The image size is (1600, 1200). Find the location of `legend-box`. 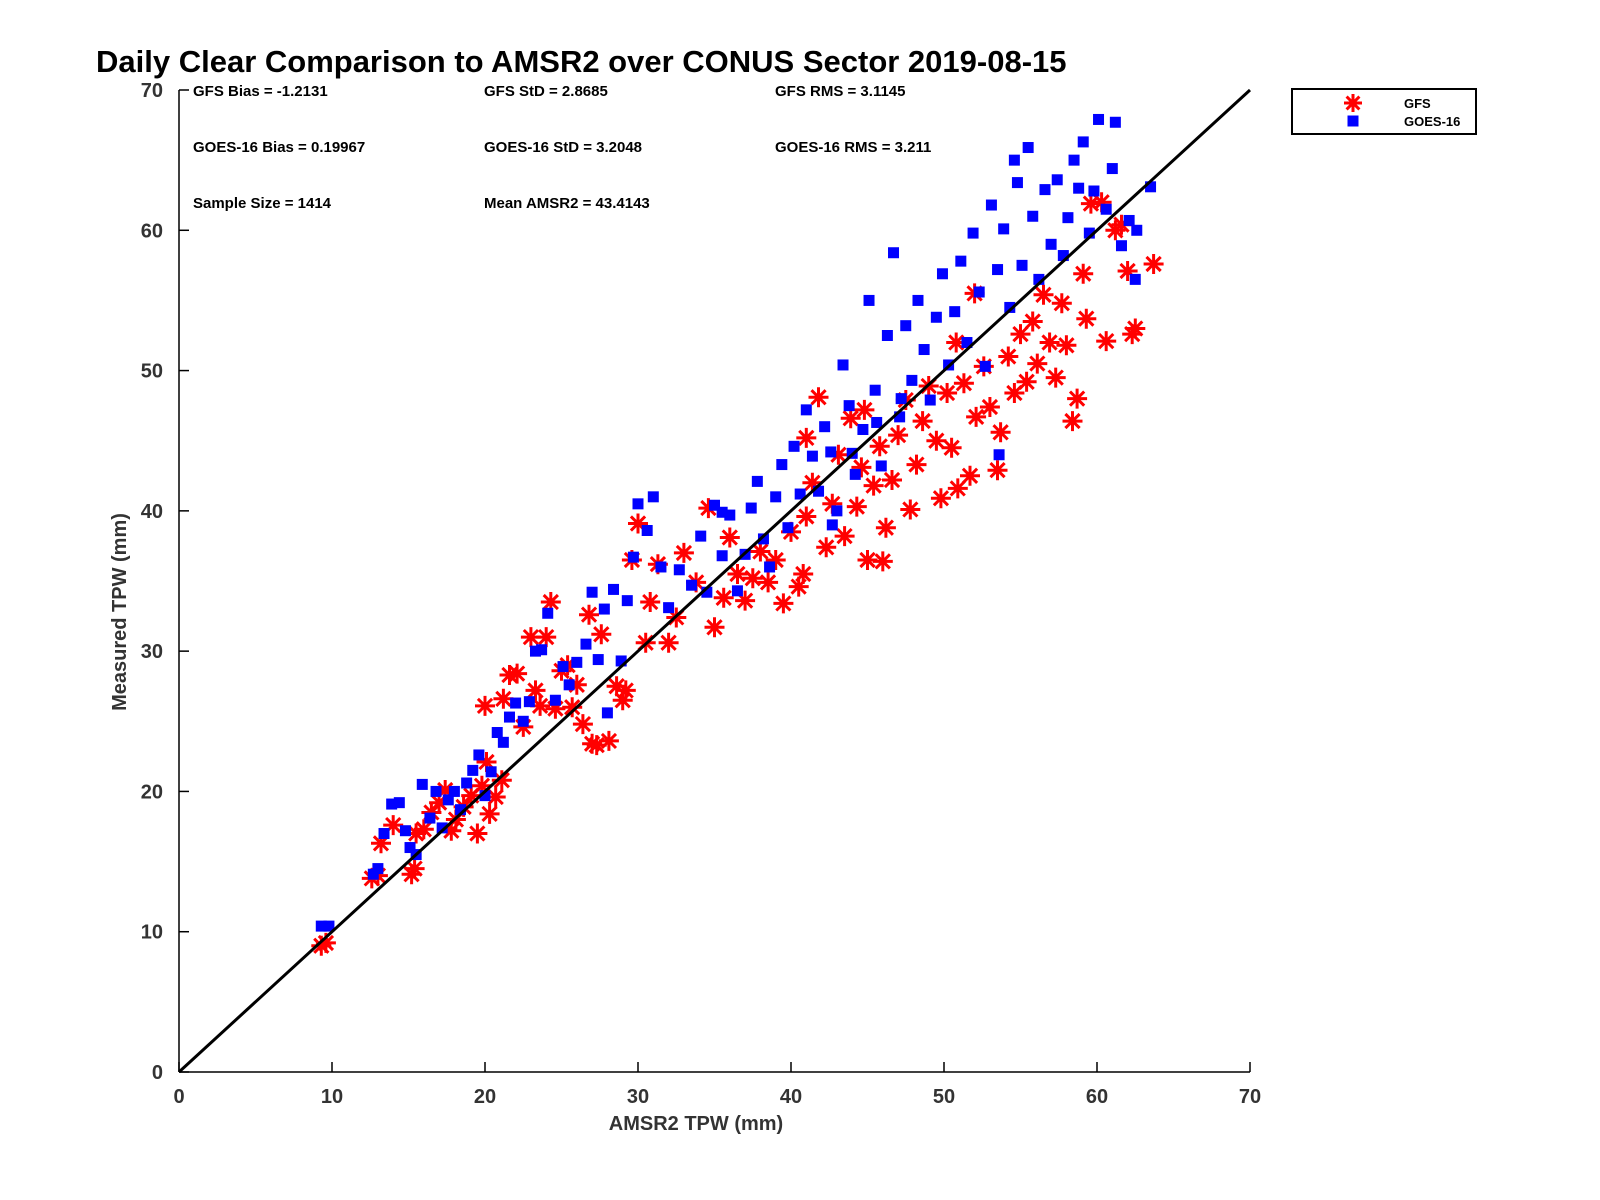

legend-box is located at coordinates (1384, 111).